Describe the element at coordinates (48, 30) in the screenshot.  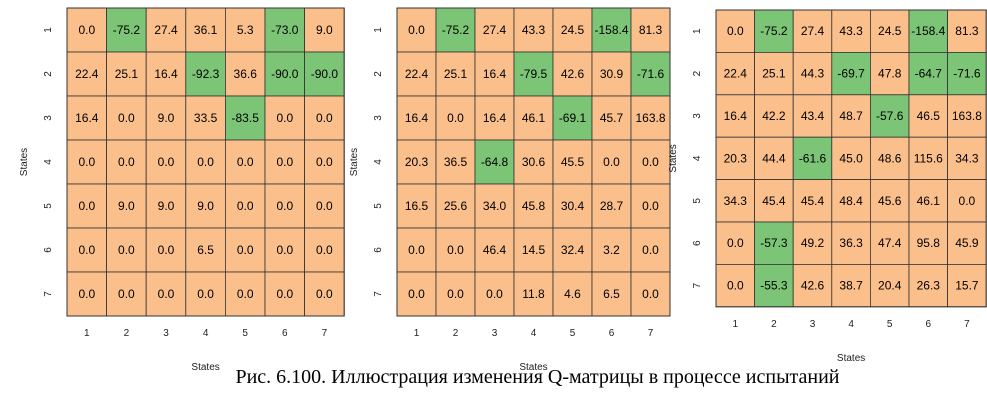
I see `y-tick-label: 1` at that location.